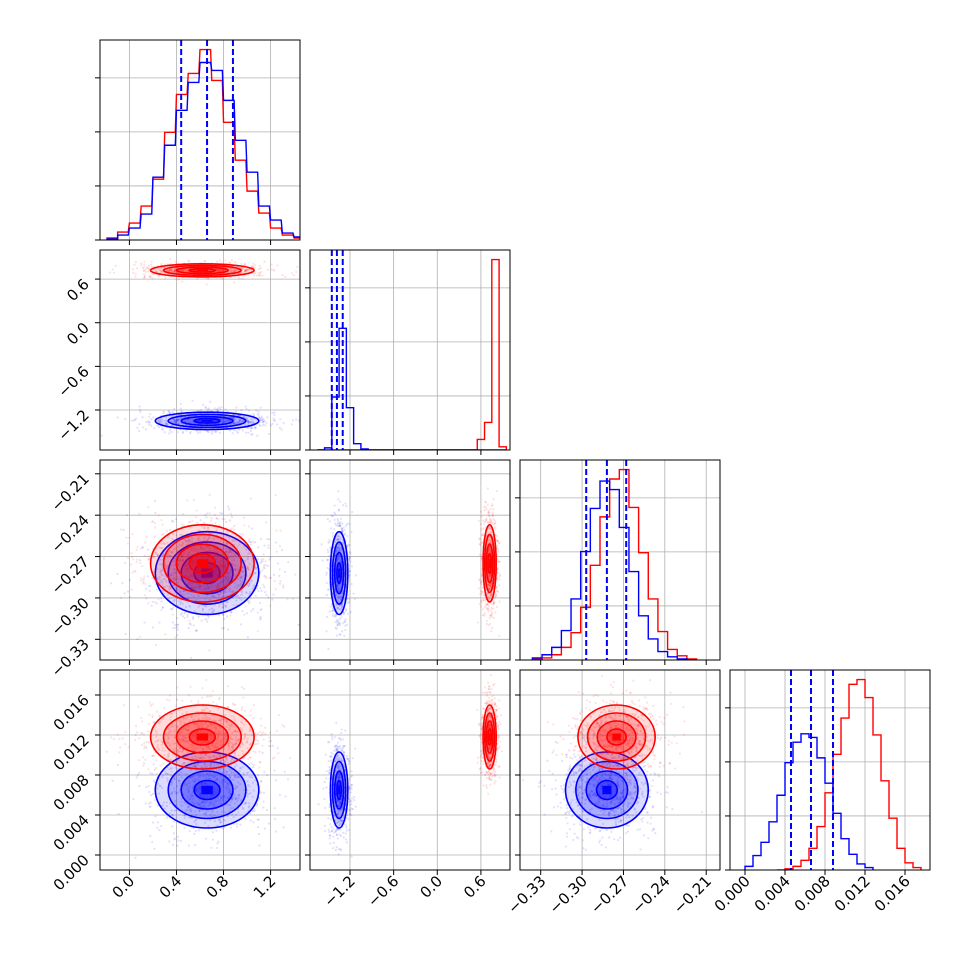  Describe the element at coordinates (203, 144) in the screenshot. I see `histogram-red` at that location.